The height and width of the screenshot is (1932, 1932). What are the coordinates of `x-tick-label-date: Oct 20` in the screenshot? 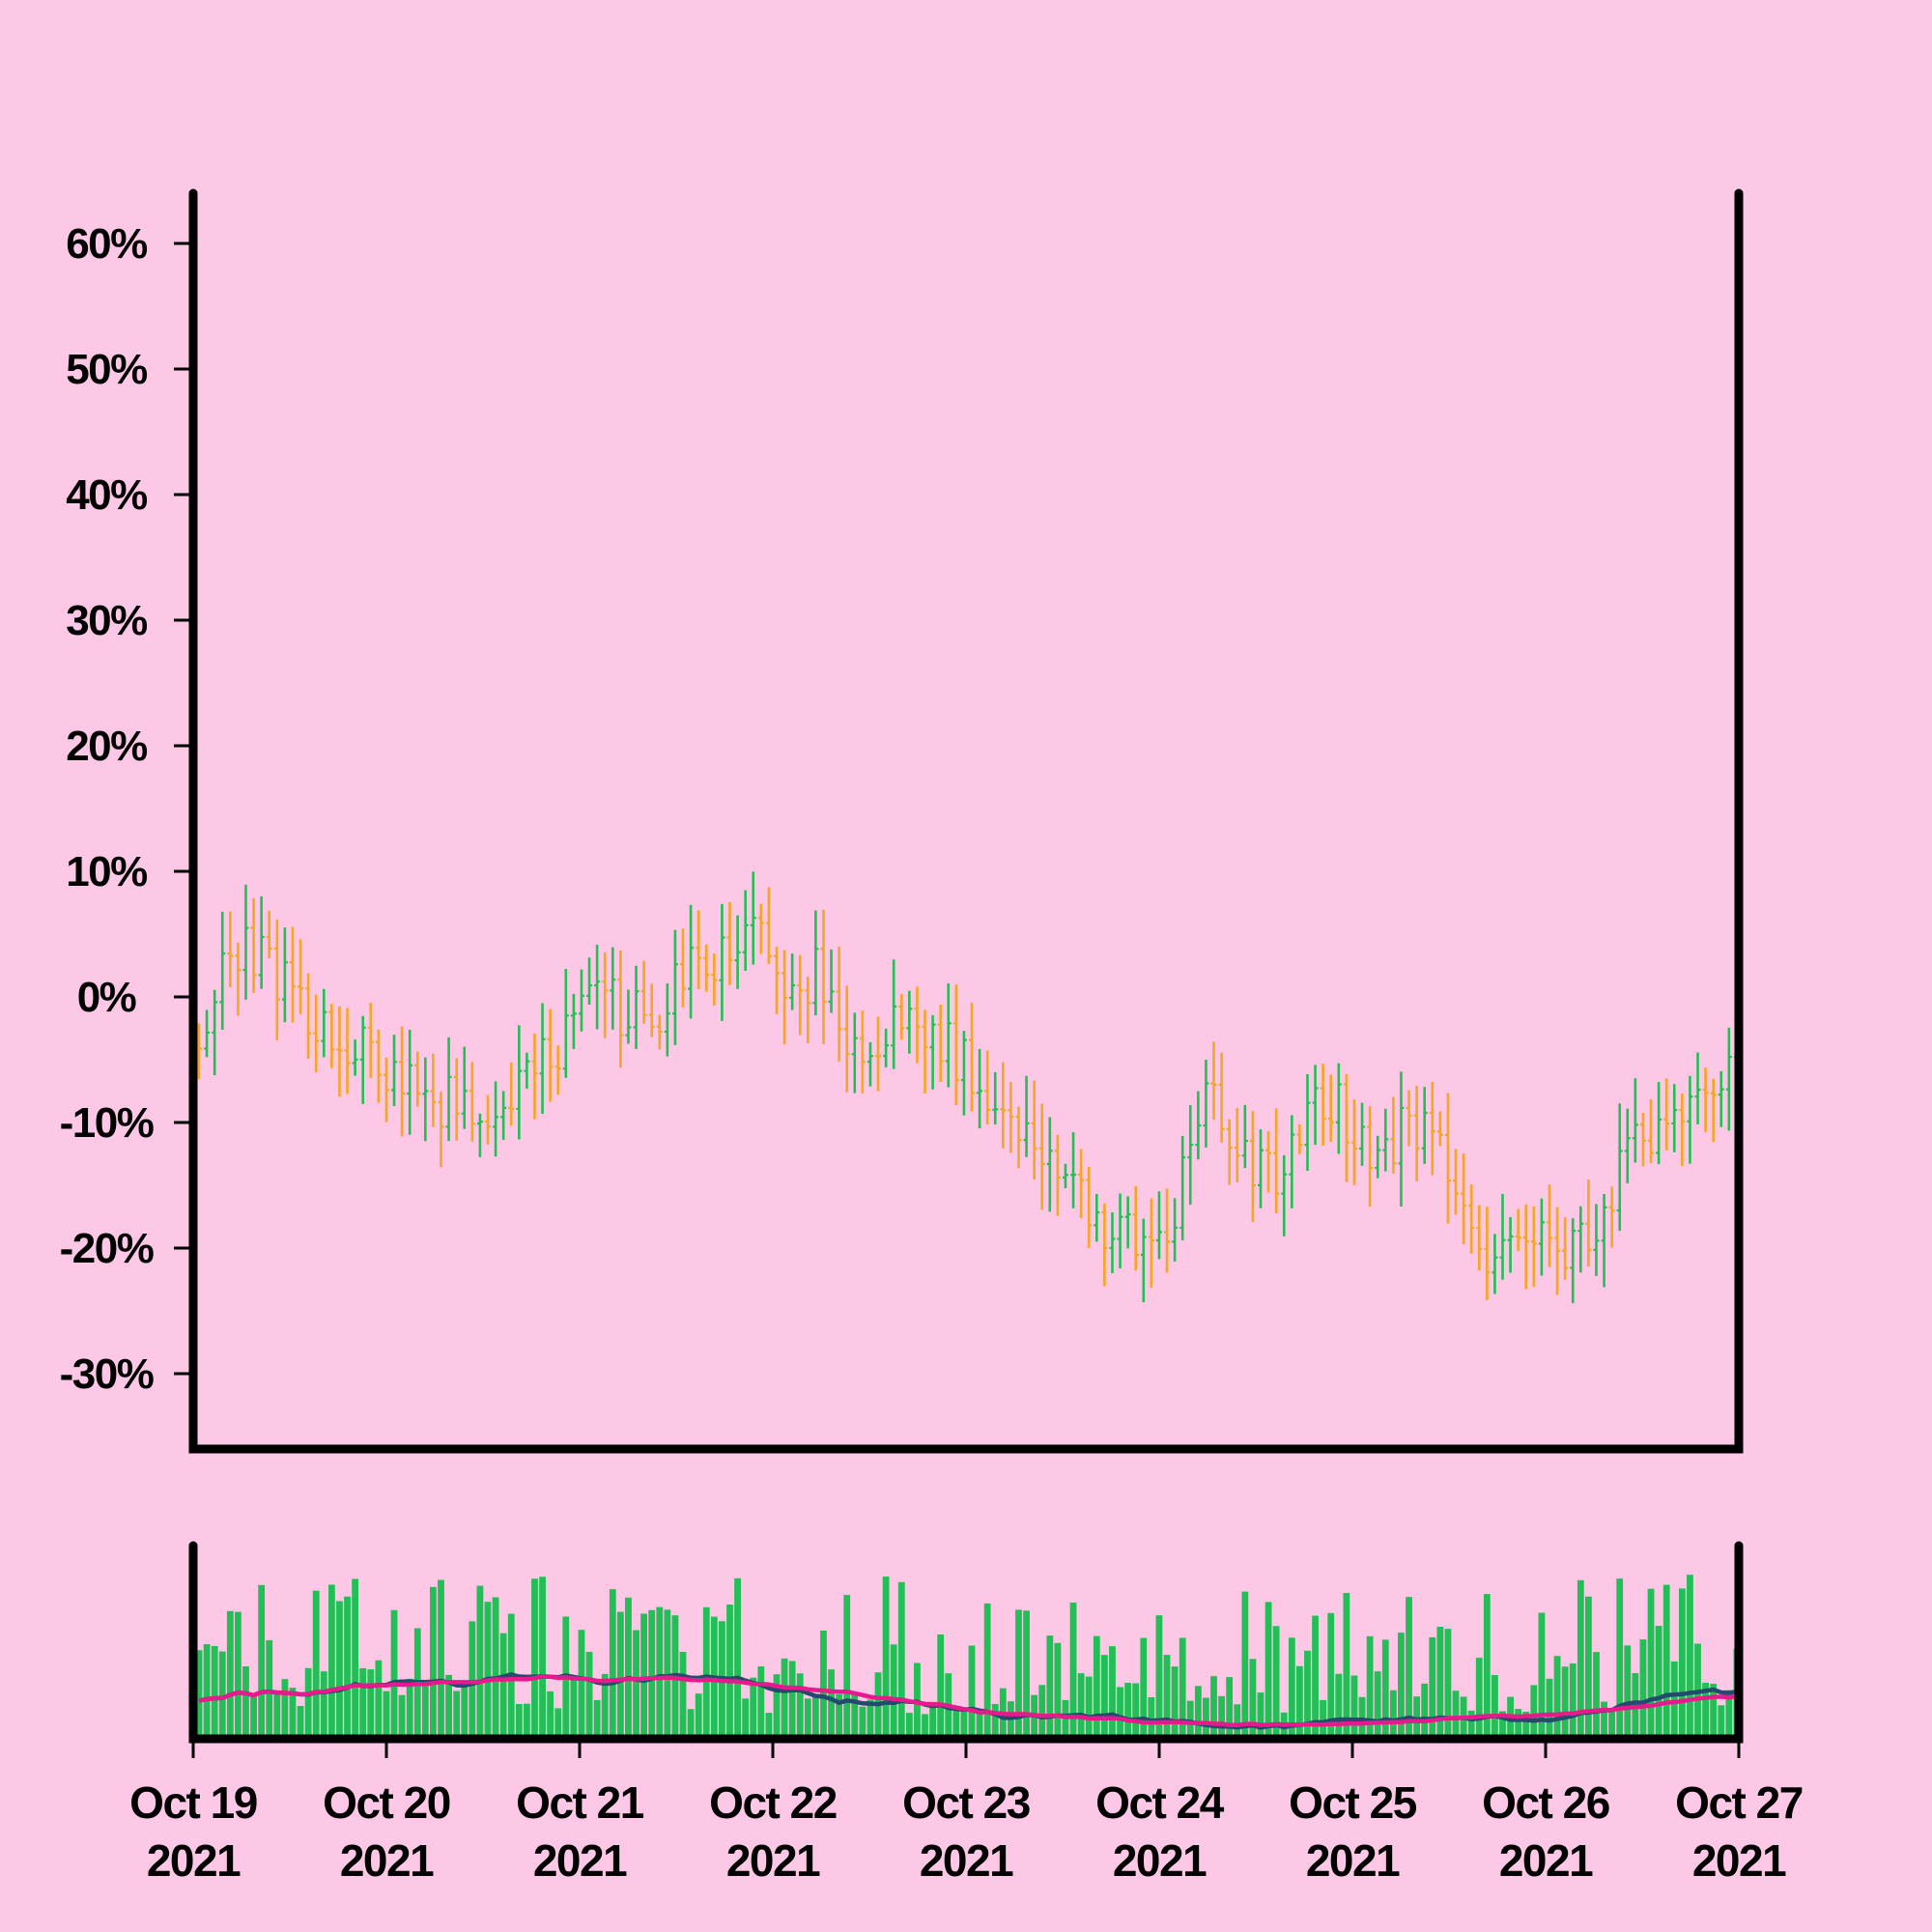 It's located at (386, 1802).